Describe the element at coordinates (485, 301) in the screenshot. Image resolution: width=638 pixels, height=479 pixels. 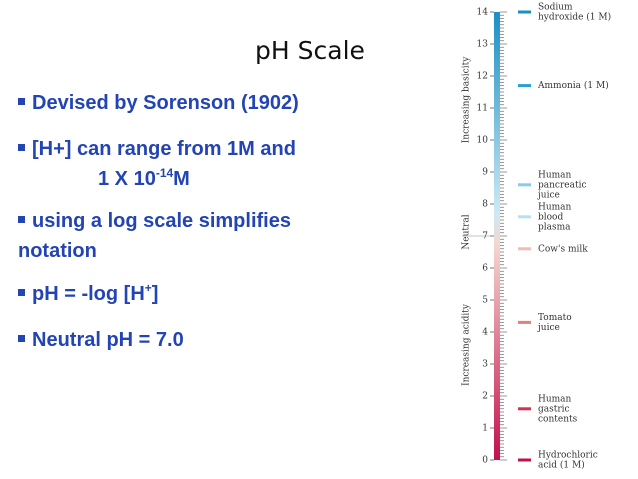
I see `tick-label: 5` at that location.